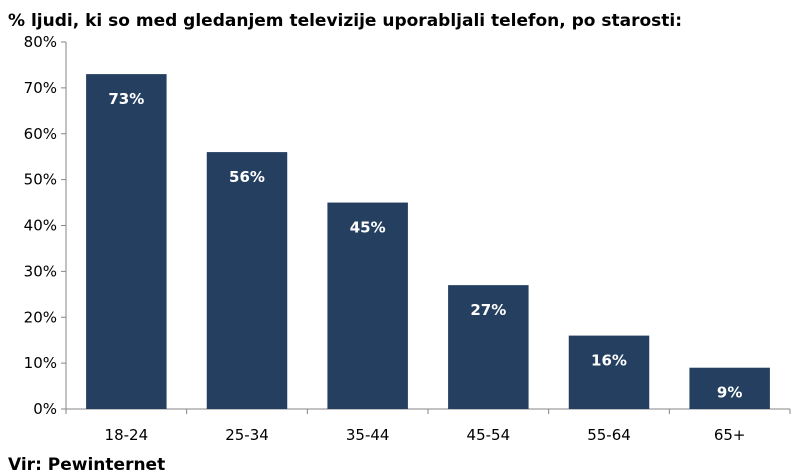 The image size is (812, 476). I want to click on y-tick-label: 80%, so click(40, 42).